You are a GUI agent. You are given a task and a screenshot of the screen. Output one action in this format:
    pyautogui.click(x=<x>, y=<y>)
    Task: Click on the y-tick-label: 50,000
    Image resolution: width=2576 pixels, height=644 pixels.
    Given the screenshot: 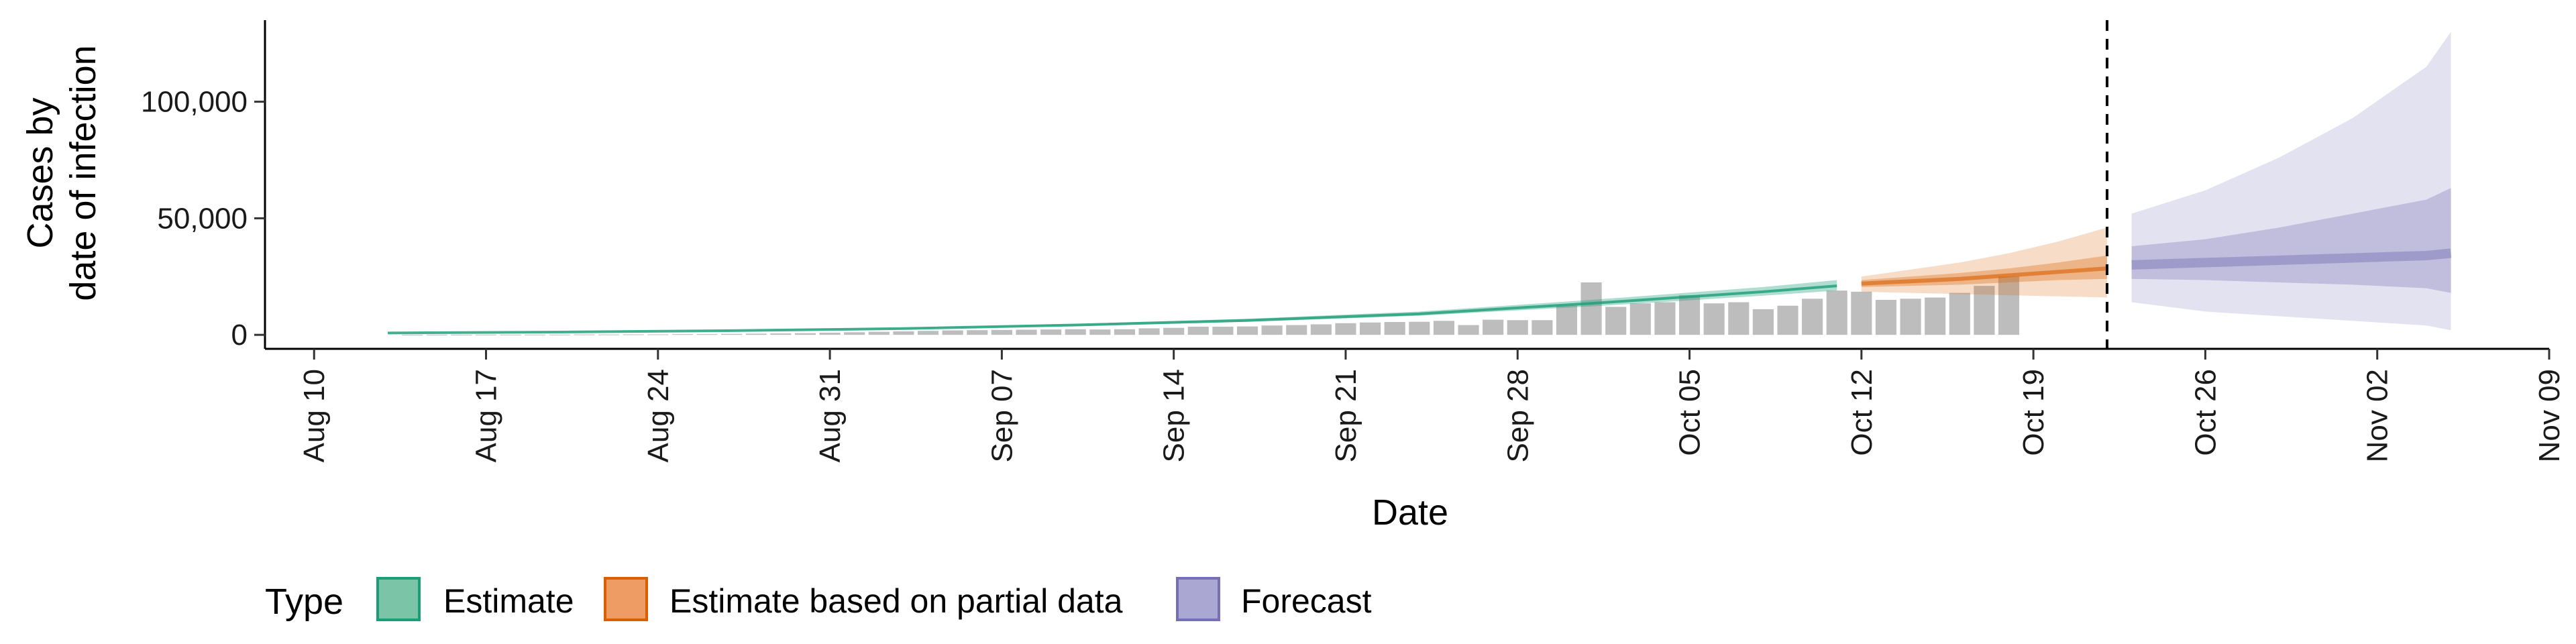 What is the action you would take?
    pyautogui.click(x=202, y=218)
    